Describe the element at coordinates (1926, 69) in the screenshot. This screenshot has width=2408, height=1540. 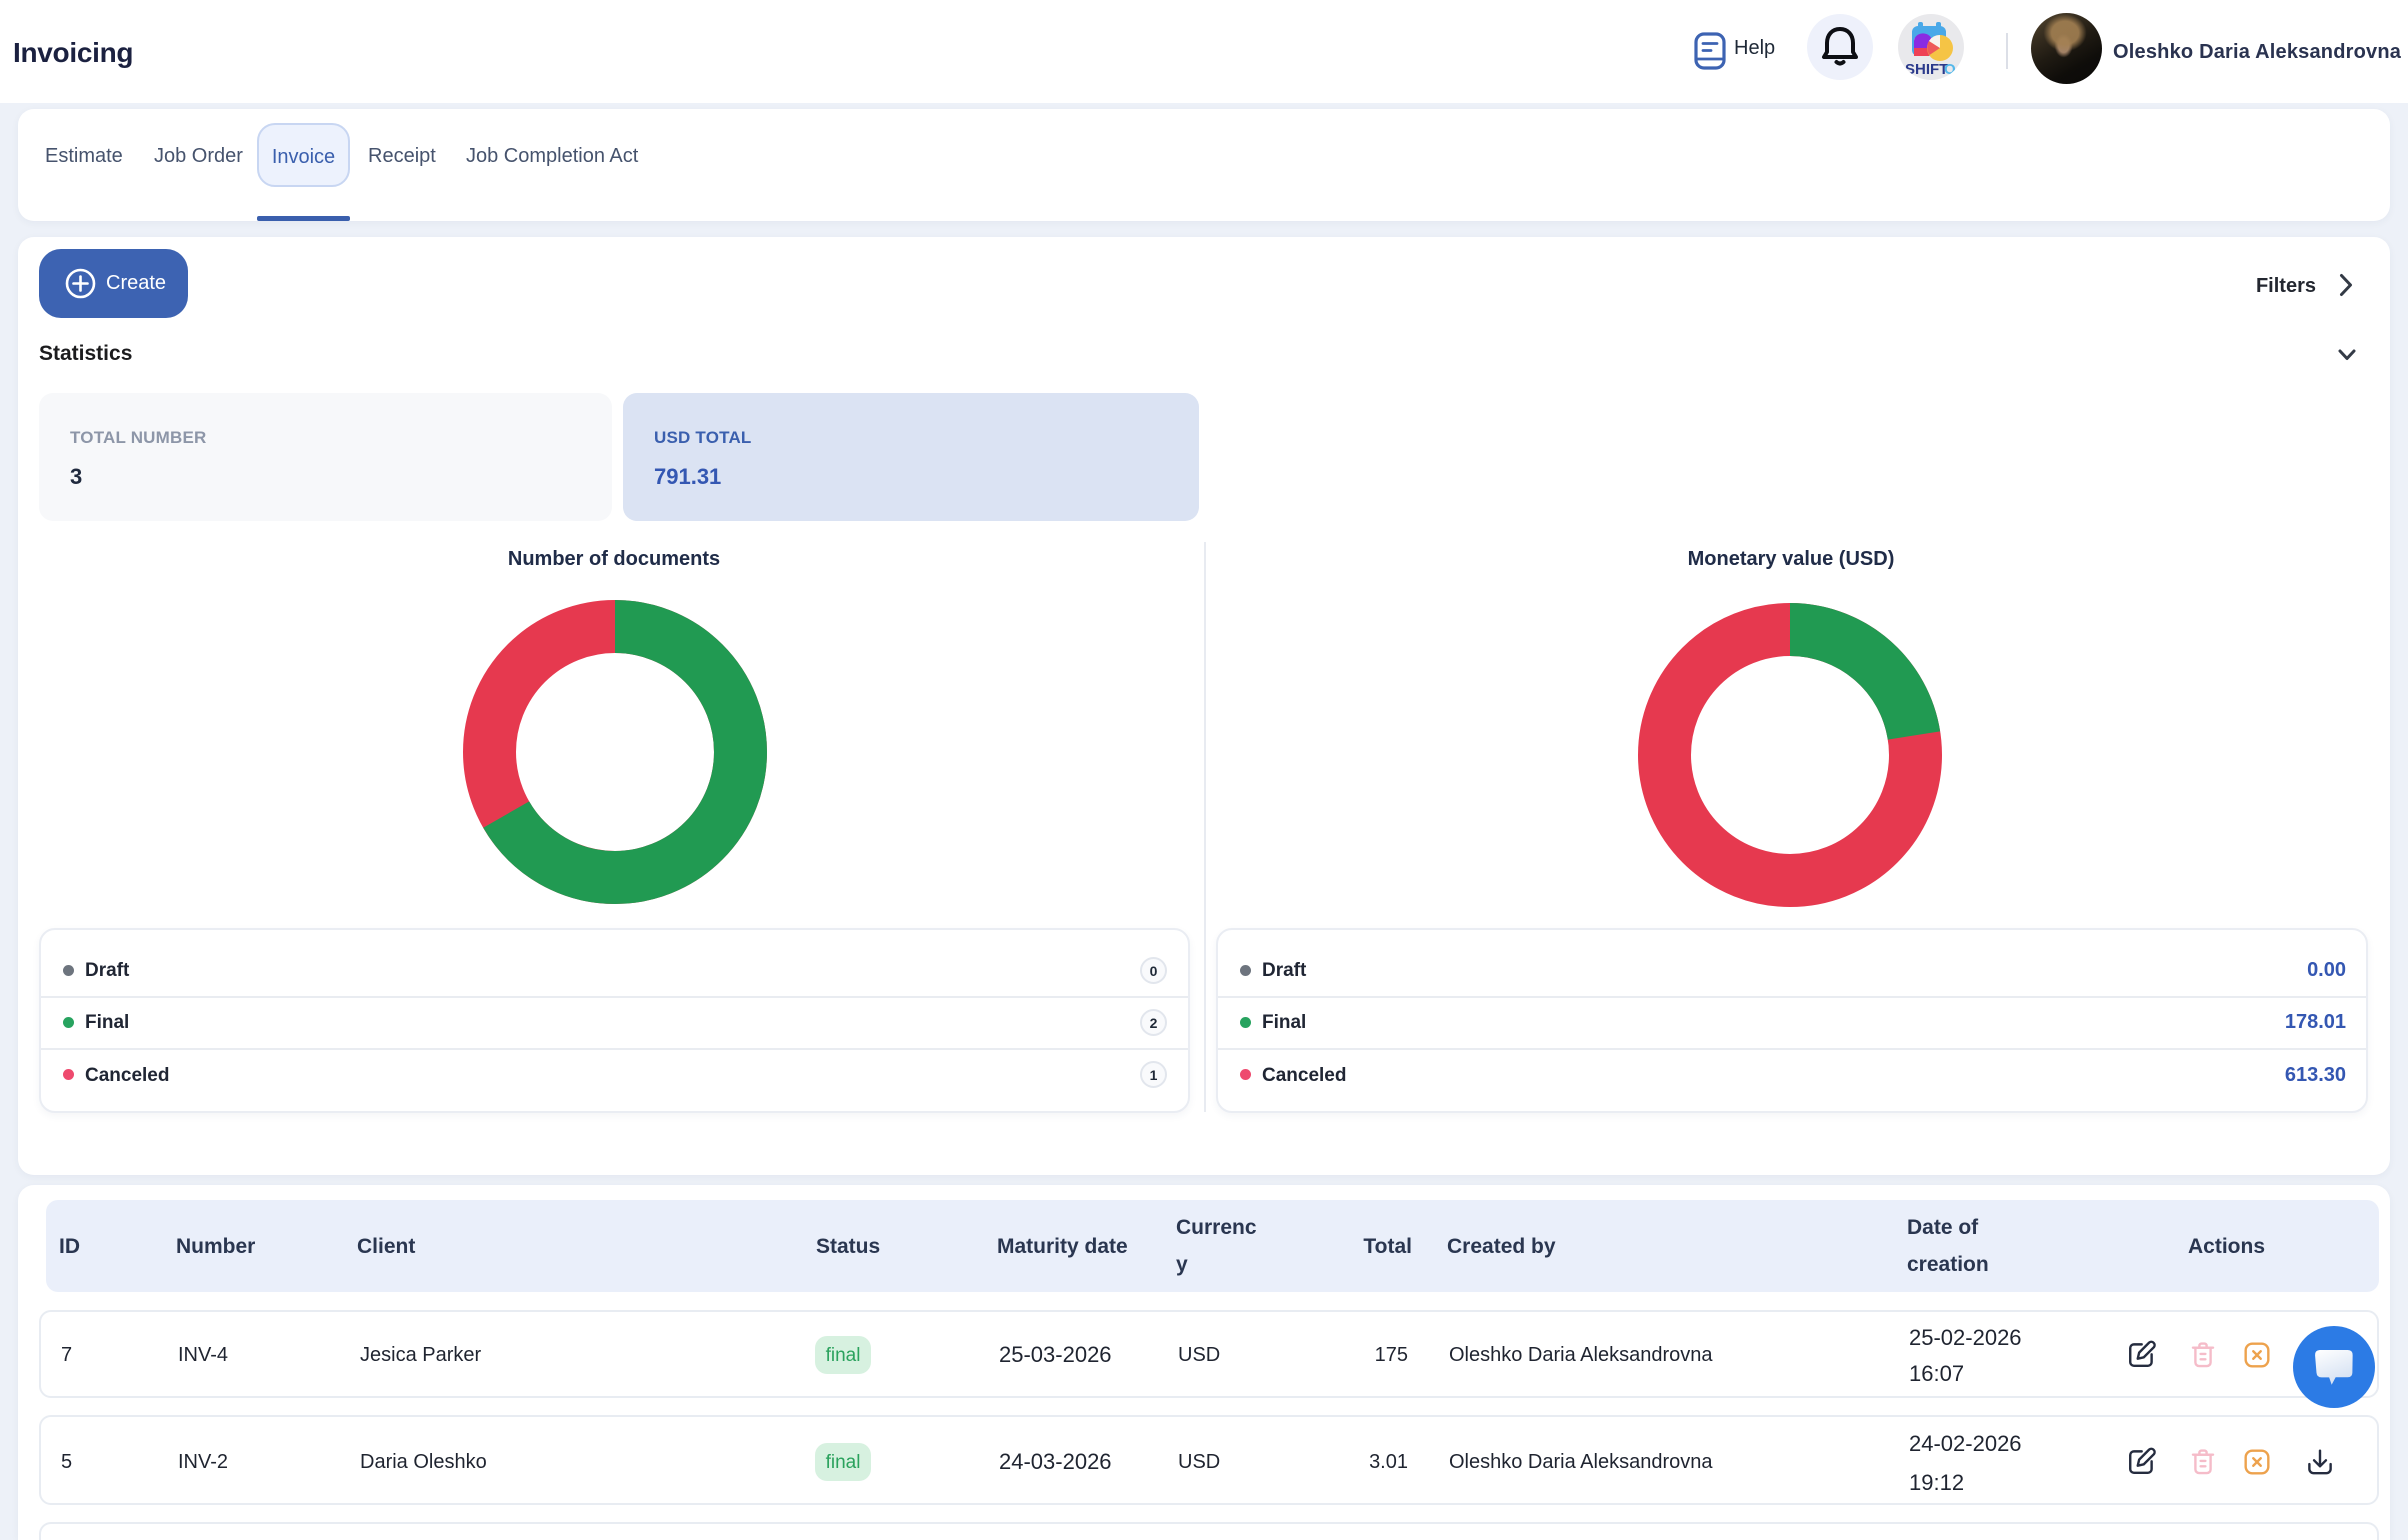
I see `svg-text: SHIFT` at that location.